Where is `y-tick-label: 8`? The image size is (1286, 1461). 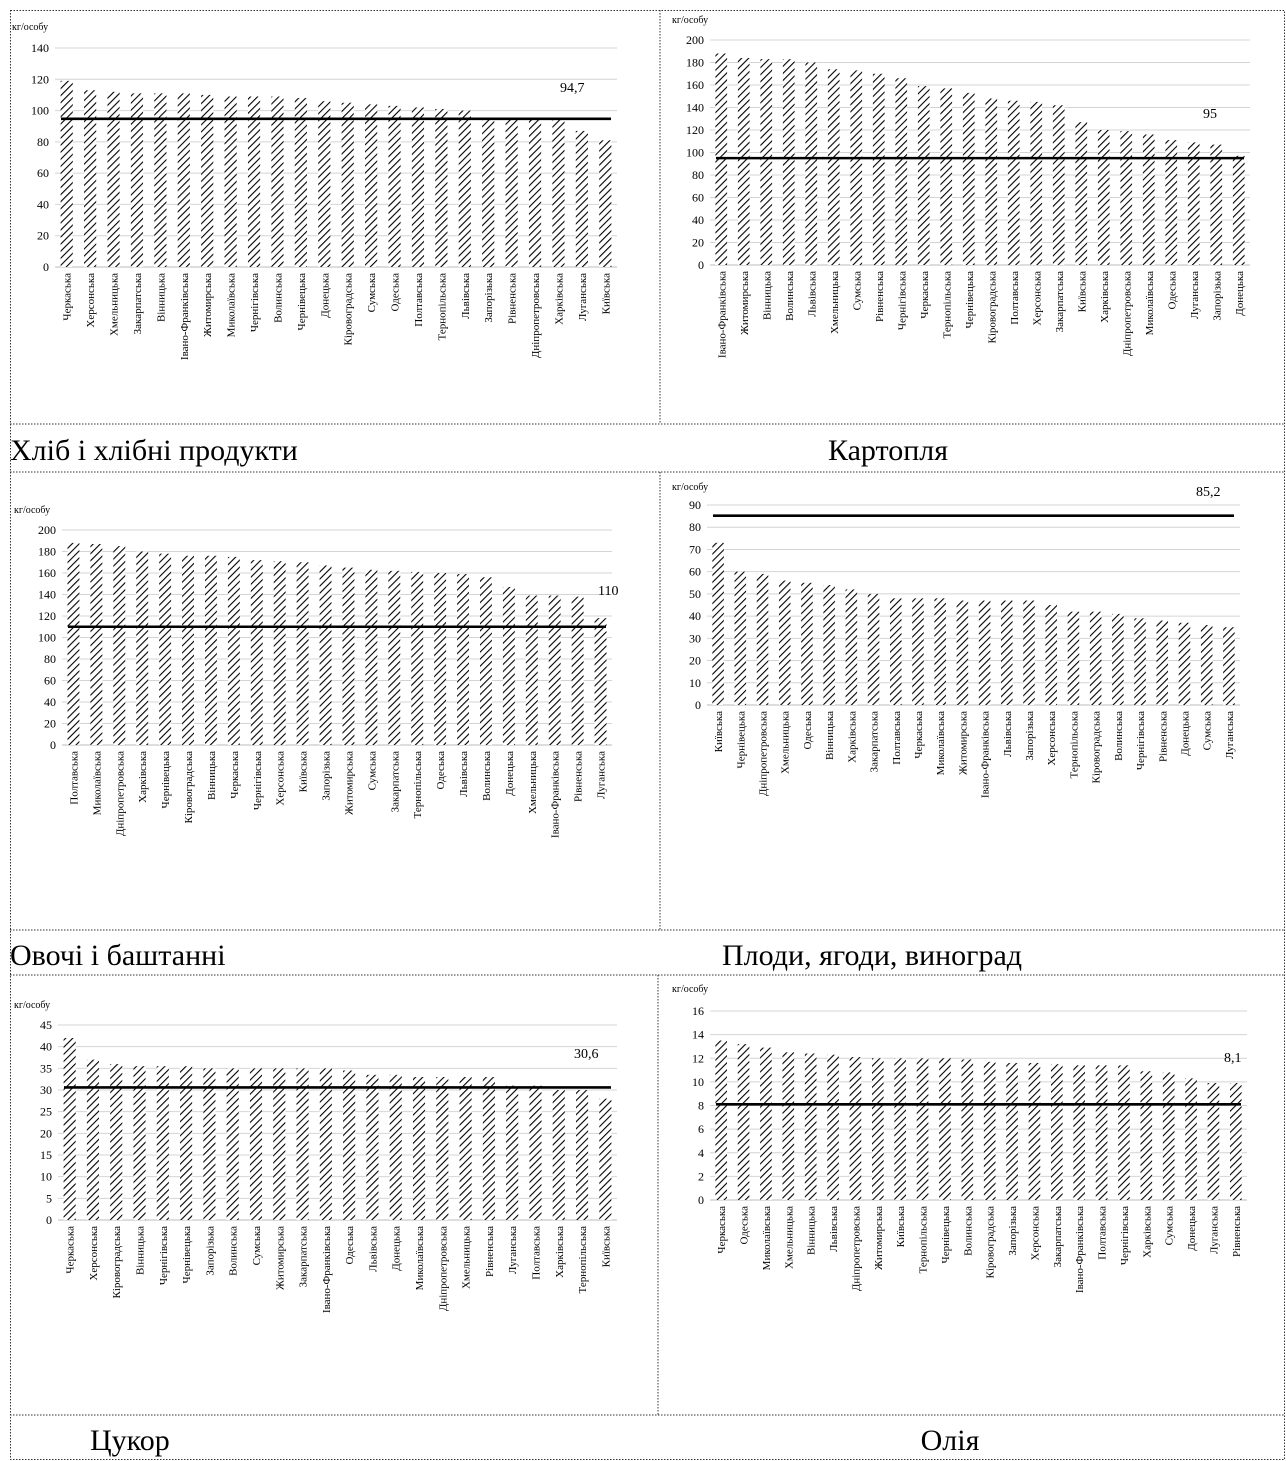 y-tick-label: 8 is located at coordinates (701, 1106).